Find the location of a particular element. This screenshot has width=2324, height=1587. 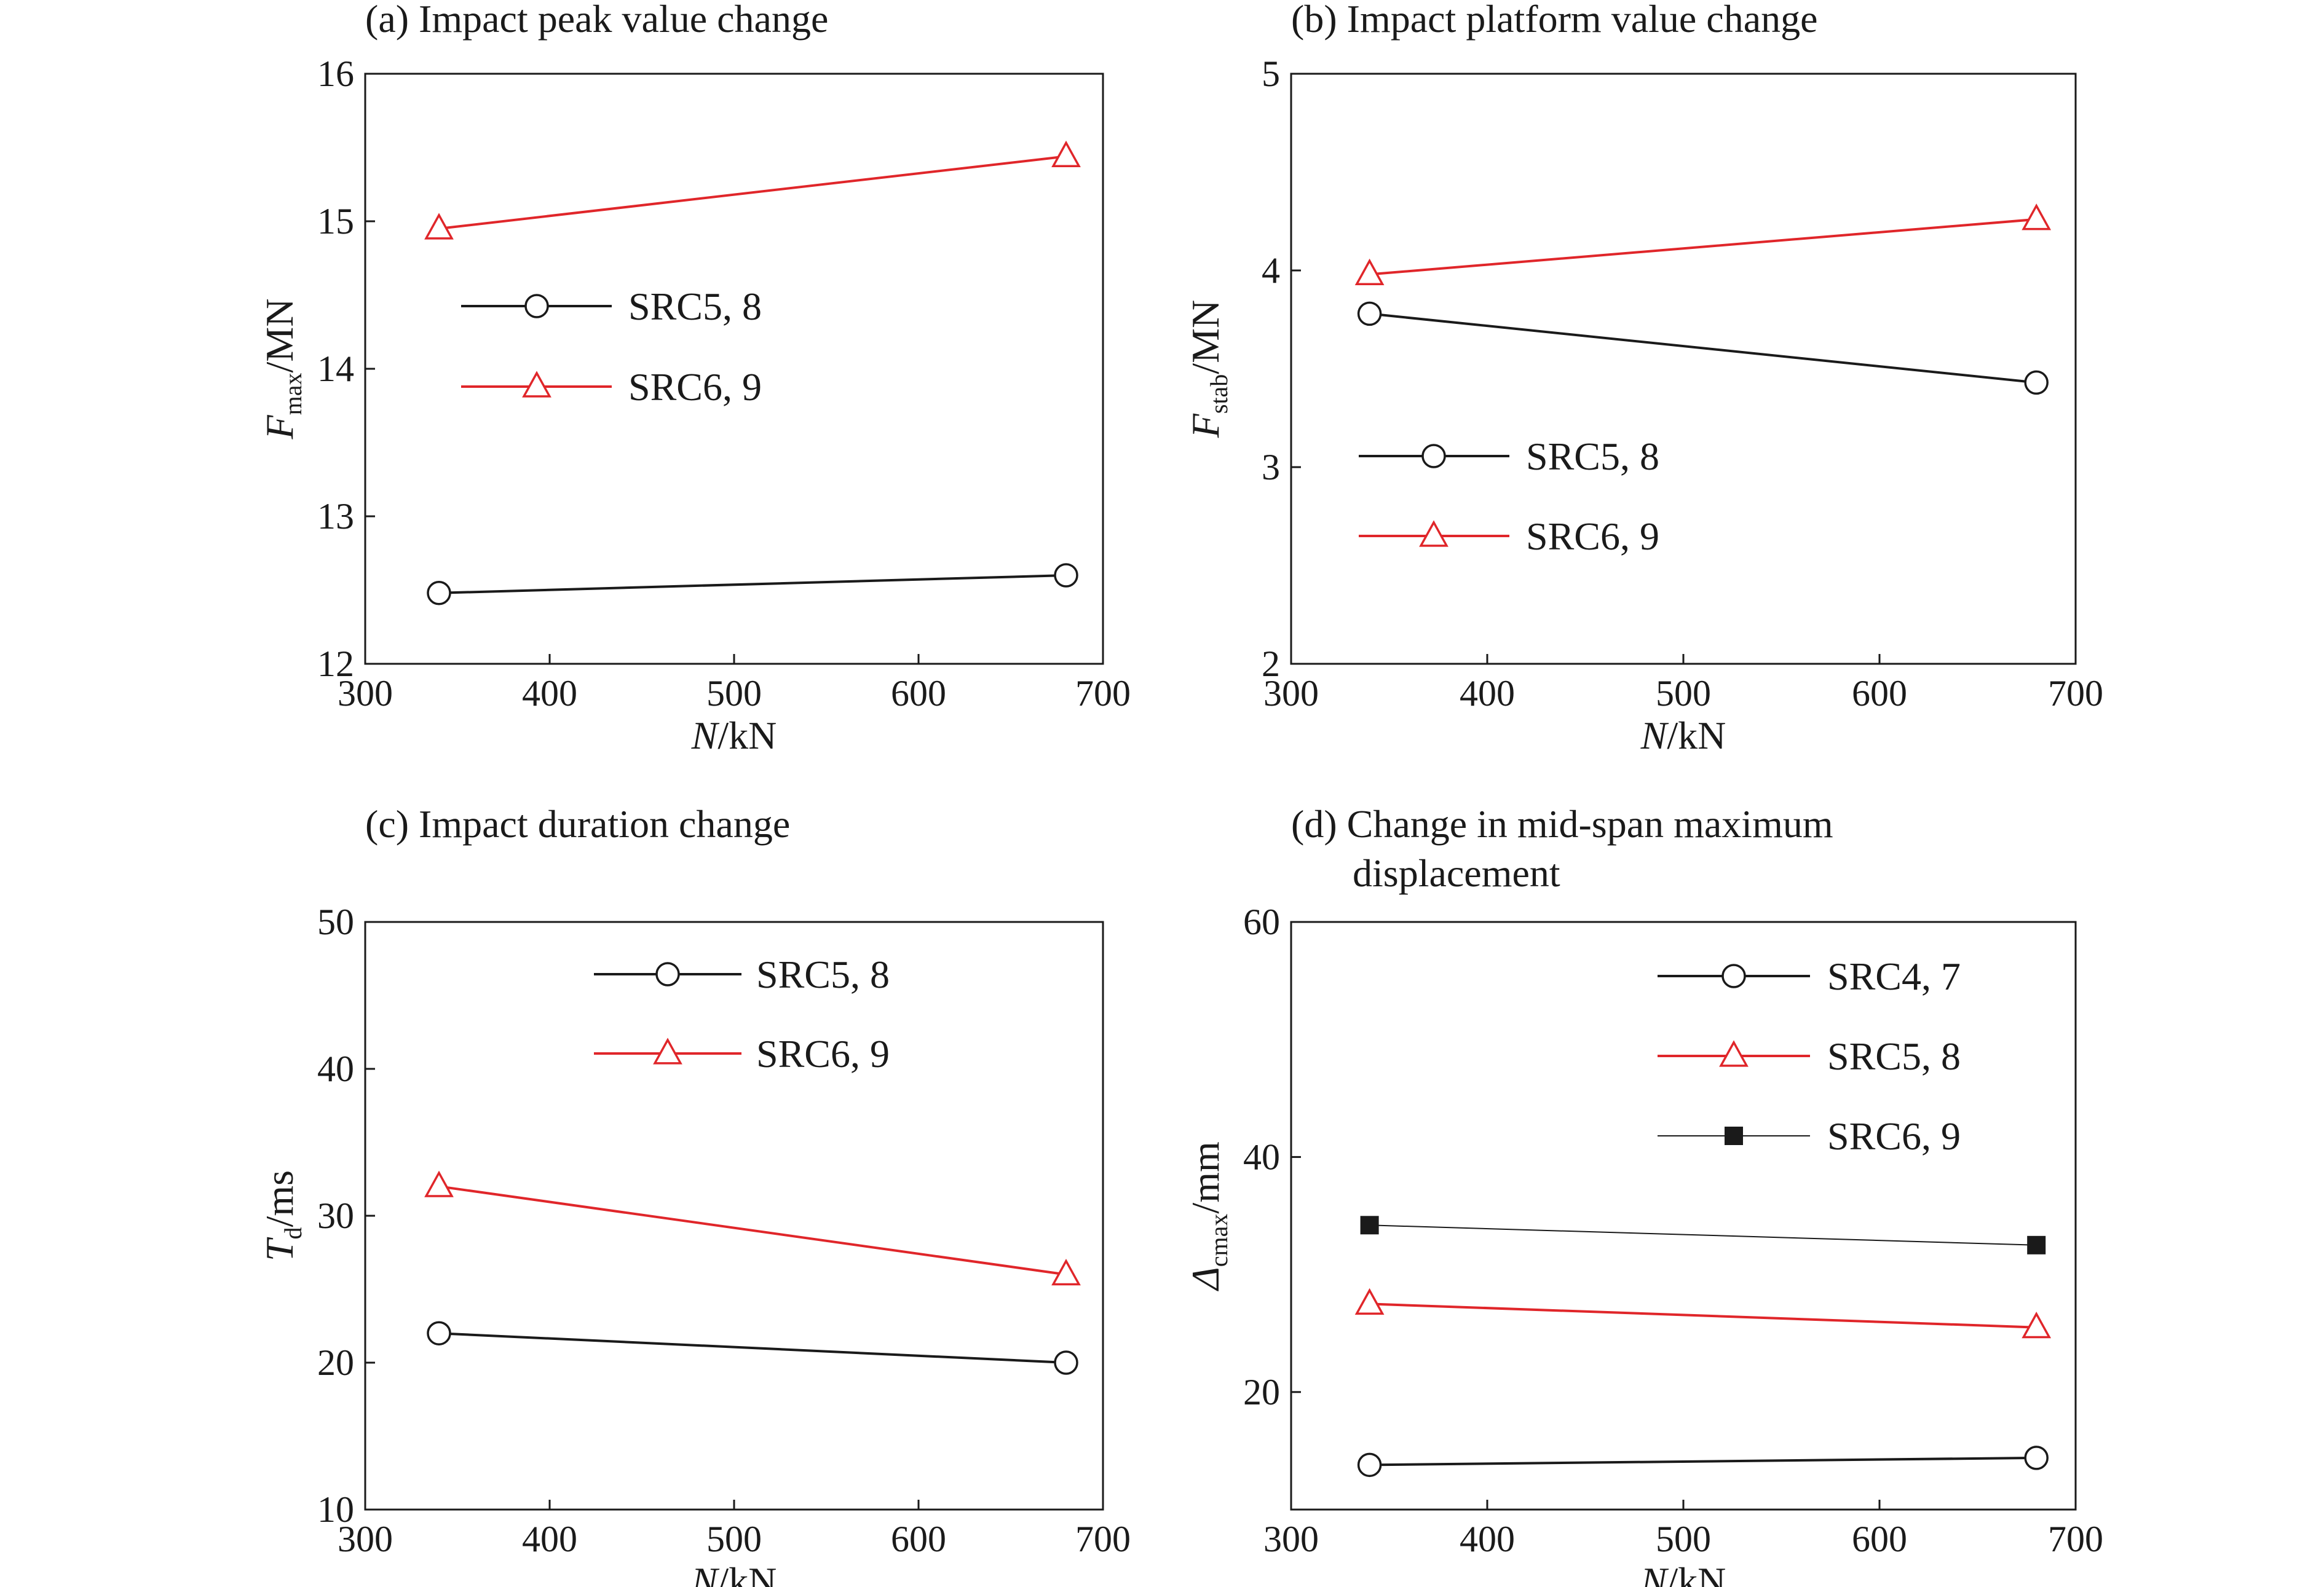

panel-title-line2: displacement is located at coordinates (1457, 873).